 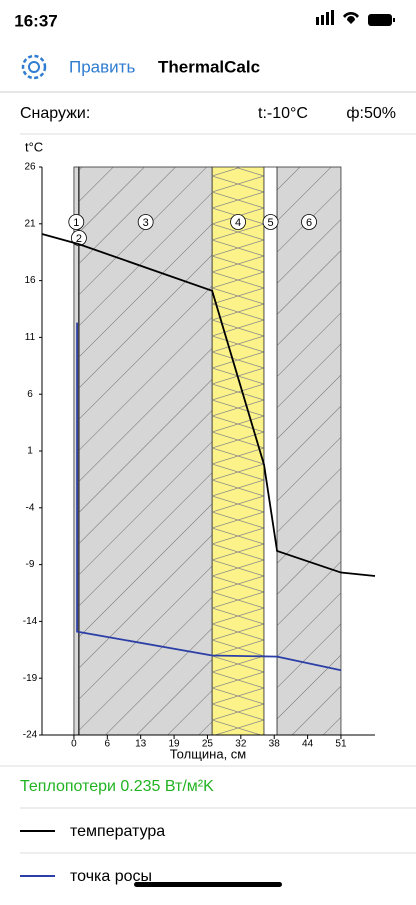 I want to click on x-tick-label: 32, so click(x=241, y=744).